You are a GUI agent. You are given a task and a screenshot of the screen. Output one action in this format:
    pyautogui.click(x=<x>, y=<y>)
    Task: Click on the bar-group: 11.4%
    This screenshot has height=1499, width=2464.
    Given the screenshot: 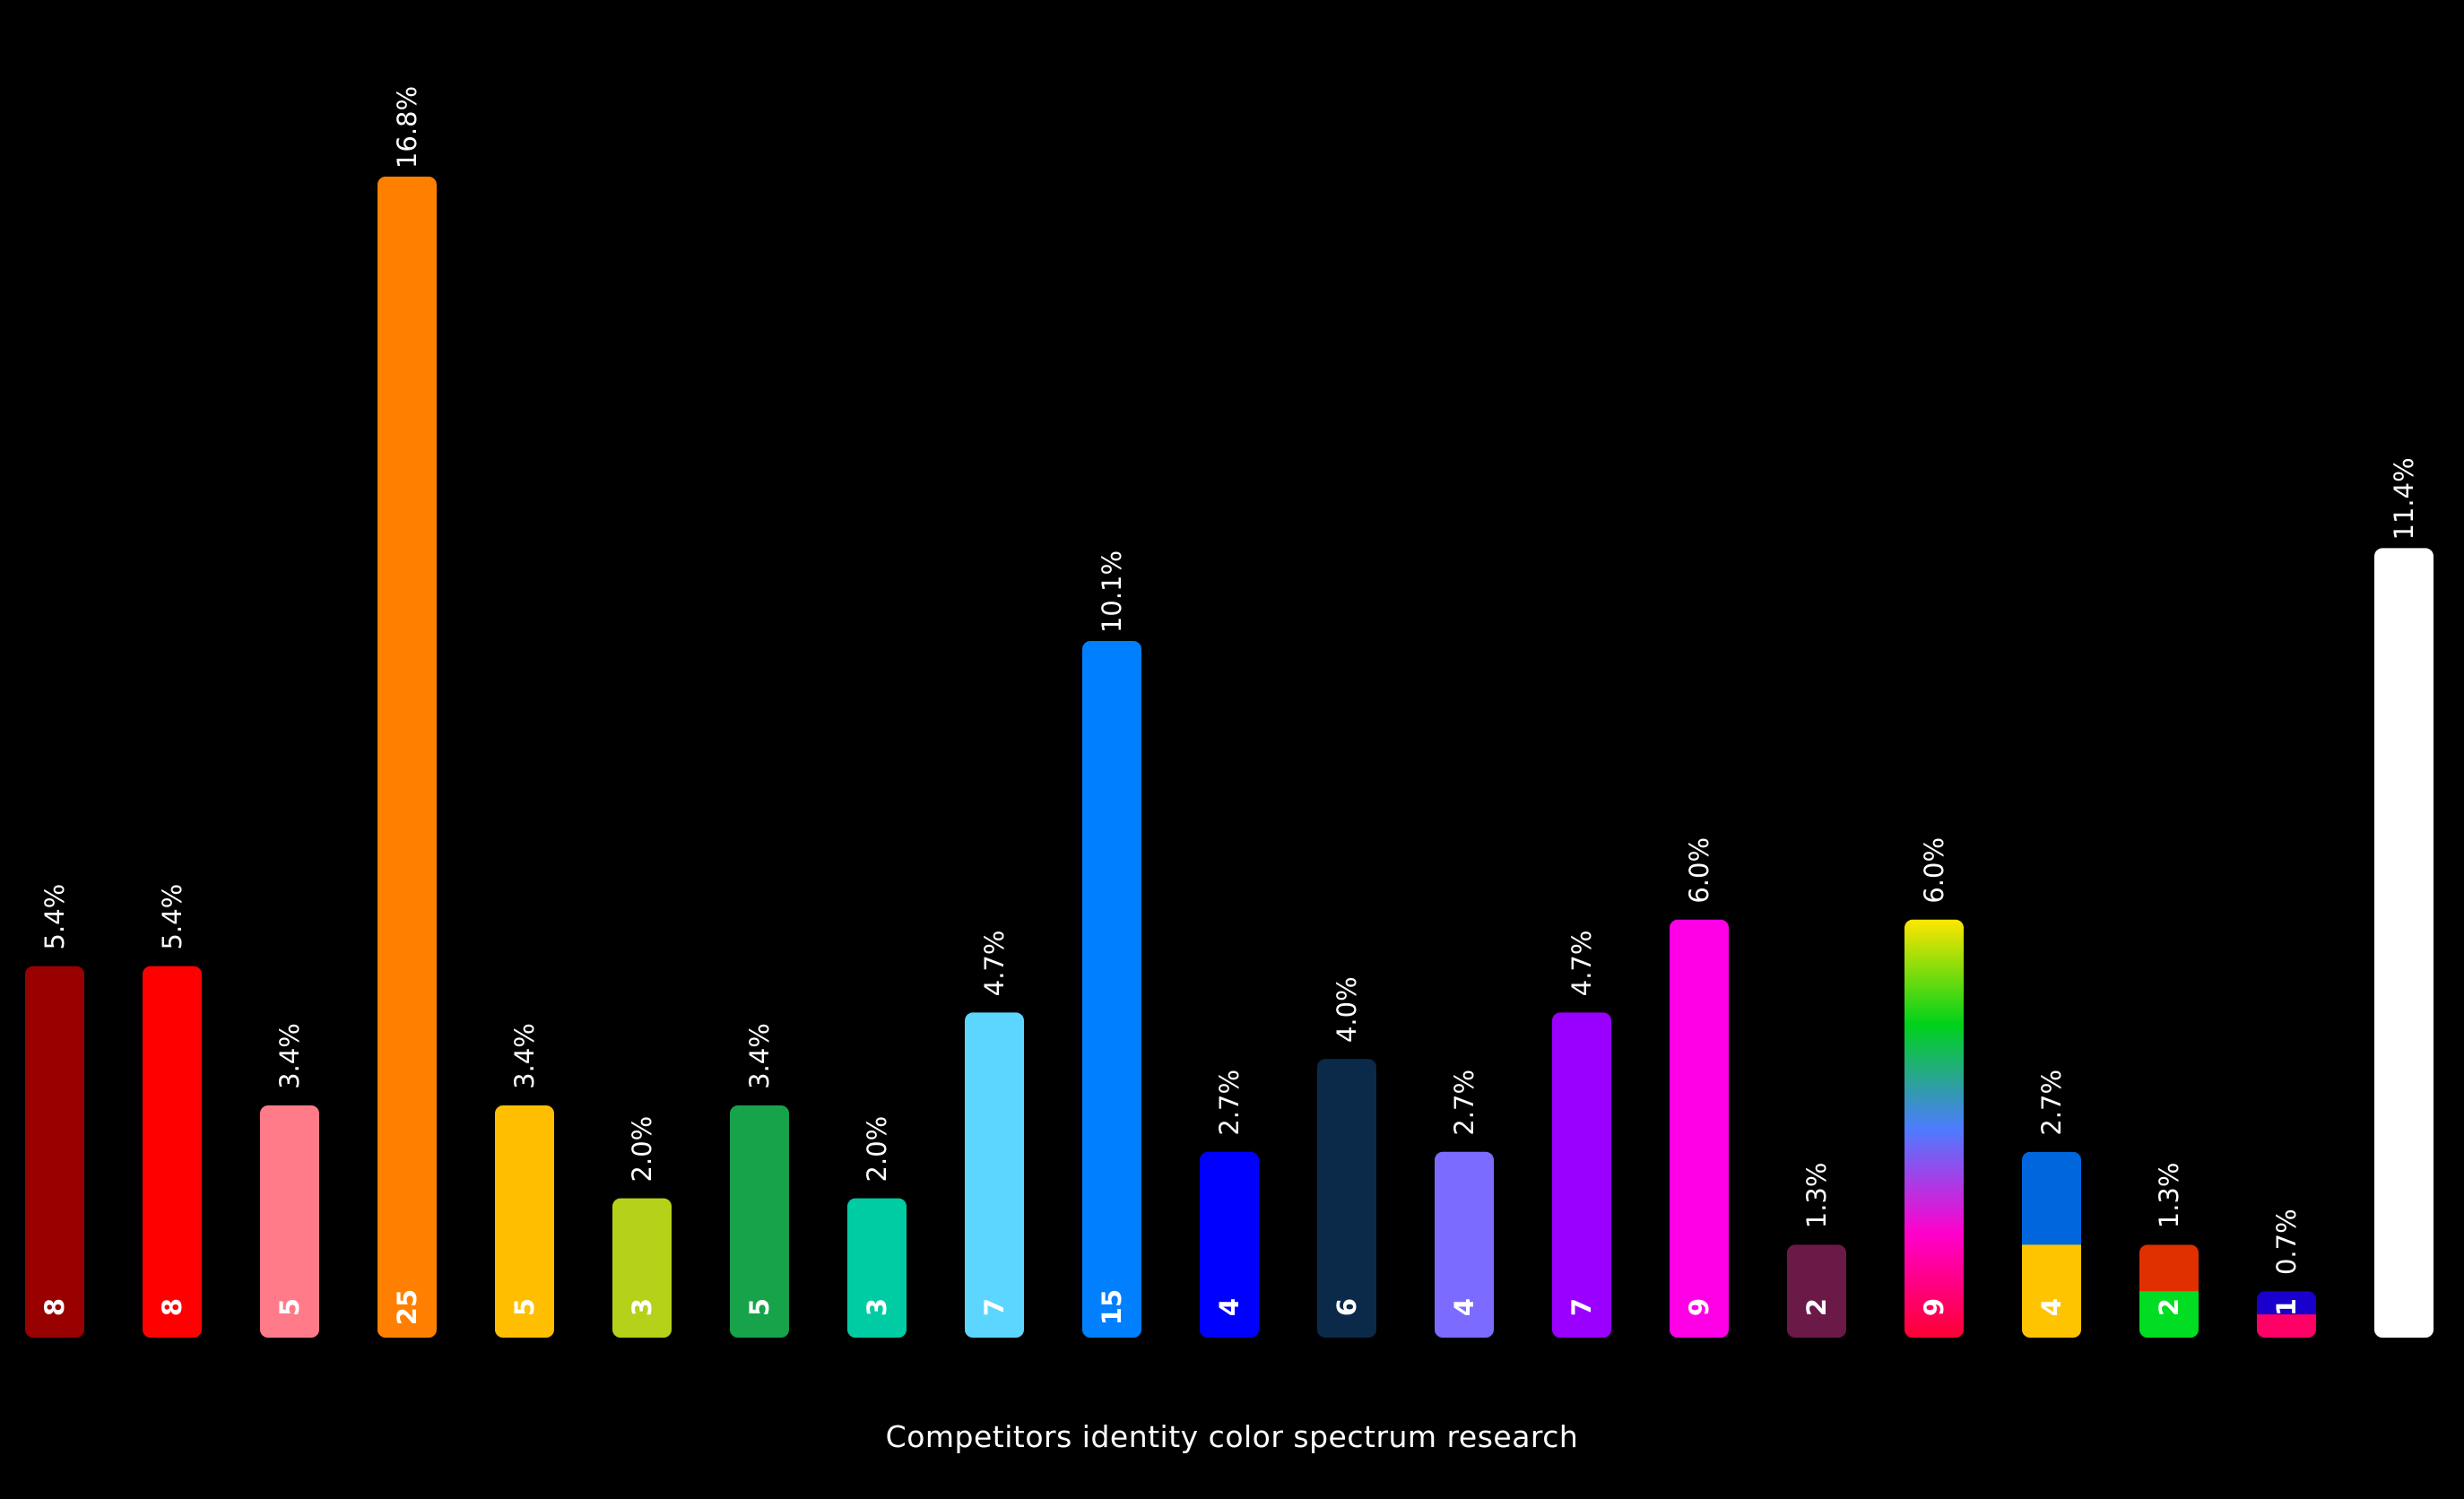 What is the action you would take?
    pyautogui.click(x=2404, y=897)
    